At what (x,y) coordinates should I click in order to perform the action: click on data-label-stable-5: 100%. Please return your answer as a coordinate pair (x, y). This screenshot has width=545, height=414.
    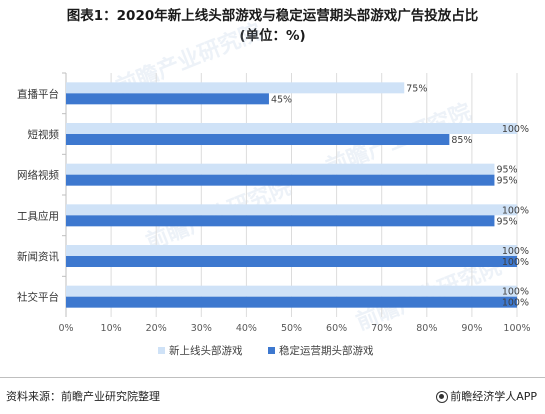
    Looking at the image, I should click on (515, 303).